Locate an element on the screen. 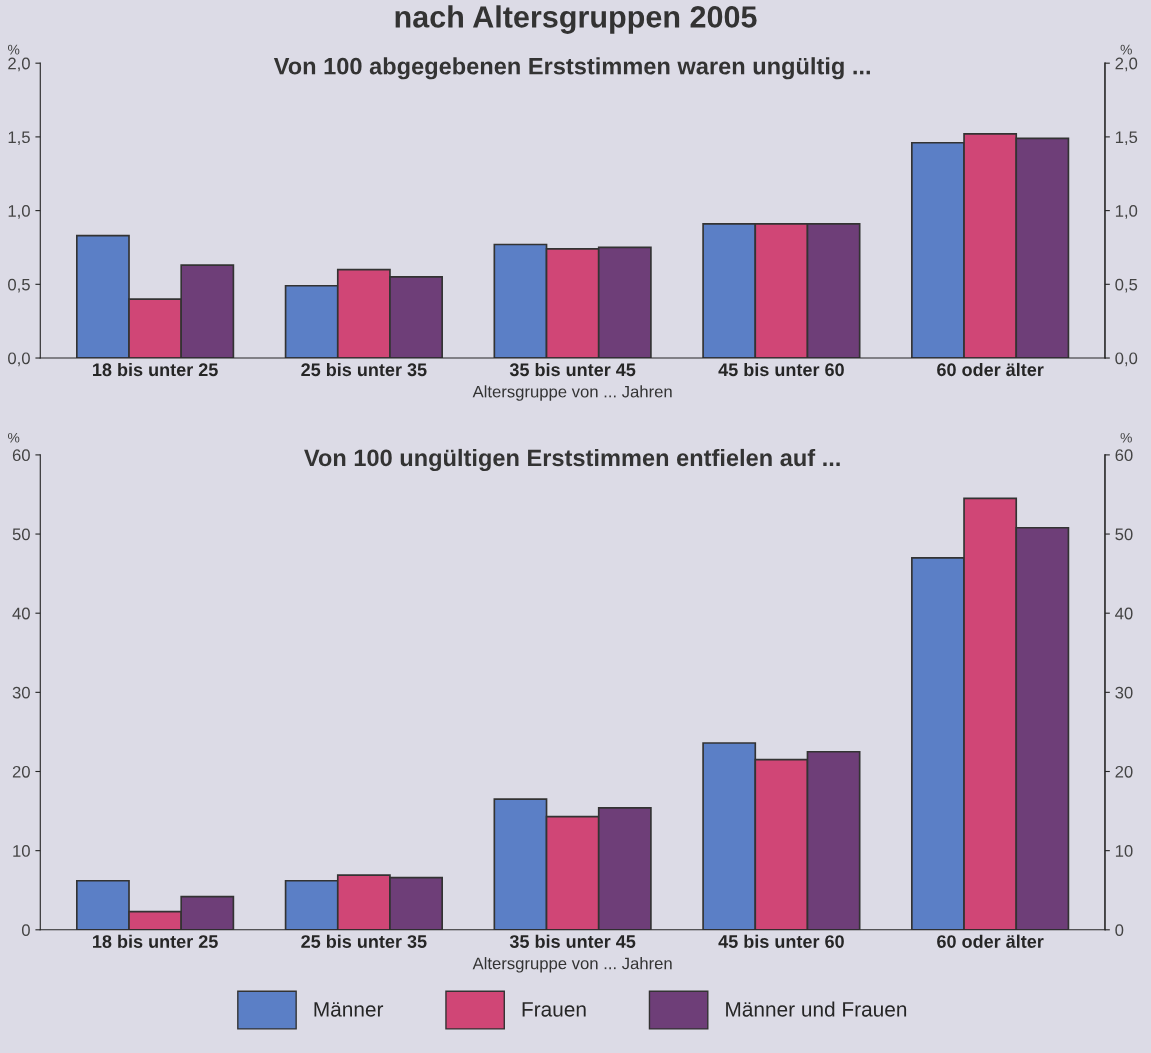  y-tick-label: 60 is located at coordinates (21, 455).